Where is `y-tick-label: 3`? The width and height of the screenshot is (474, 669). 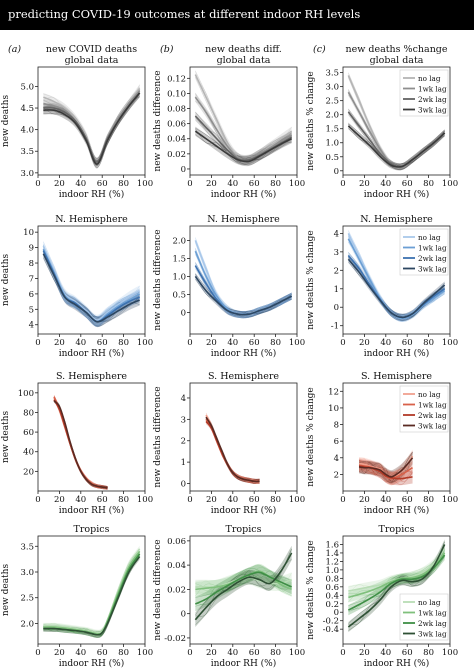 y-tick-label: 3 is located at coordinates (336, 253).